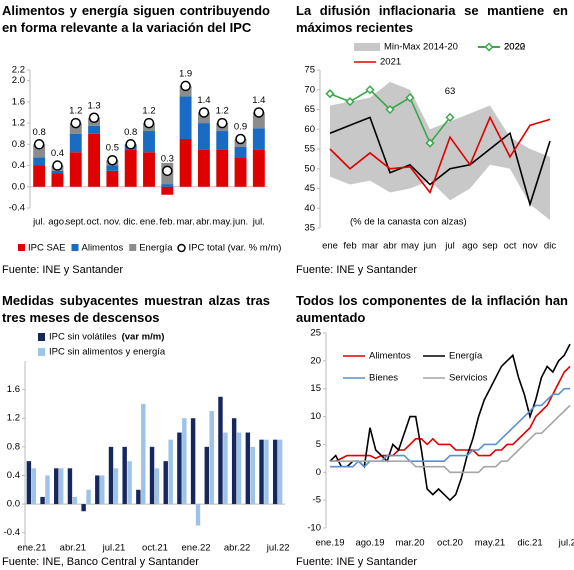  Describe the element at coordinates (31, 548) in the screenshot. I see `x-tick-label: ene.21` at that location.